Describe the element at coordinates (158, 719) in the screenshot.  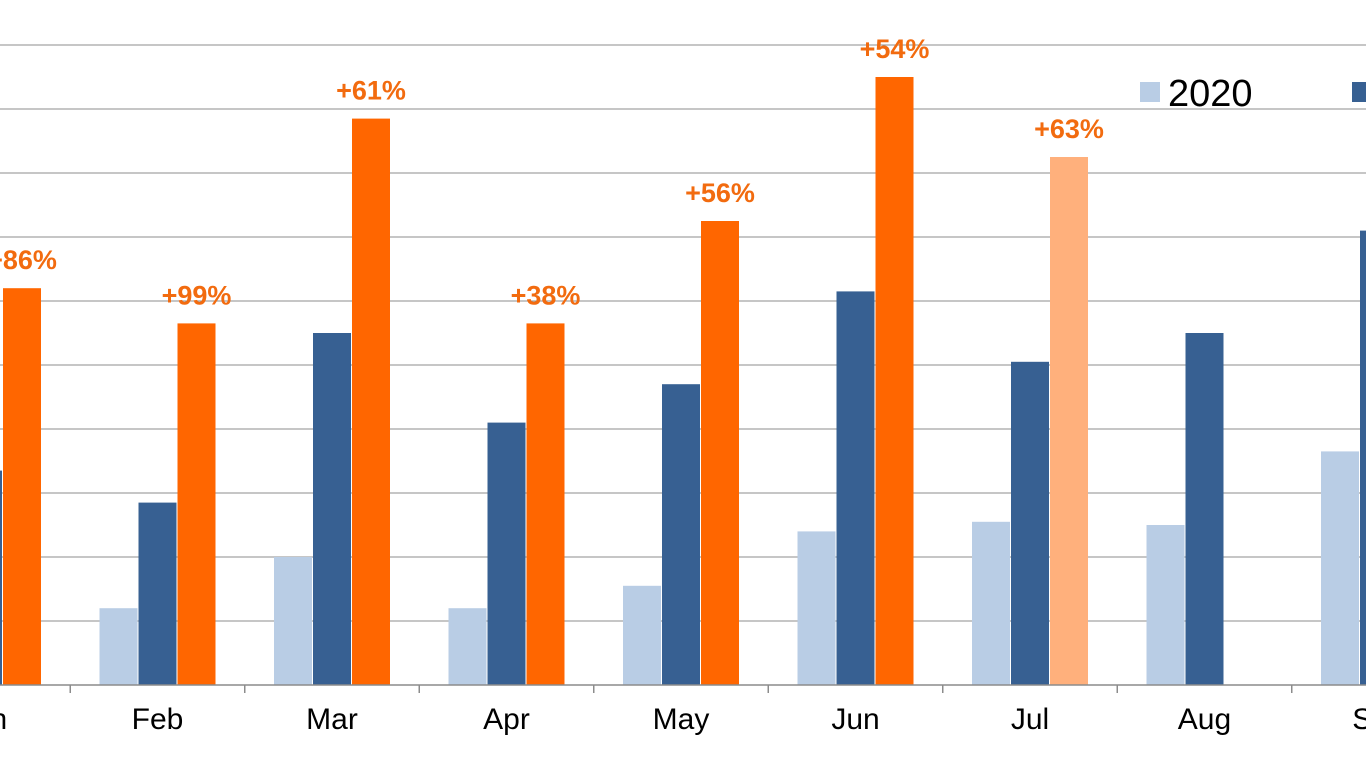
I see `x-tick-label-feb: Feb` at that location.